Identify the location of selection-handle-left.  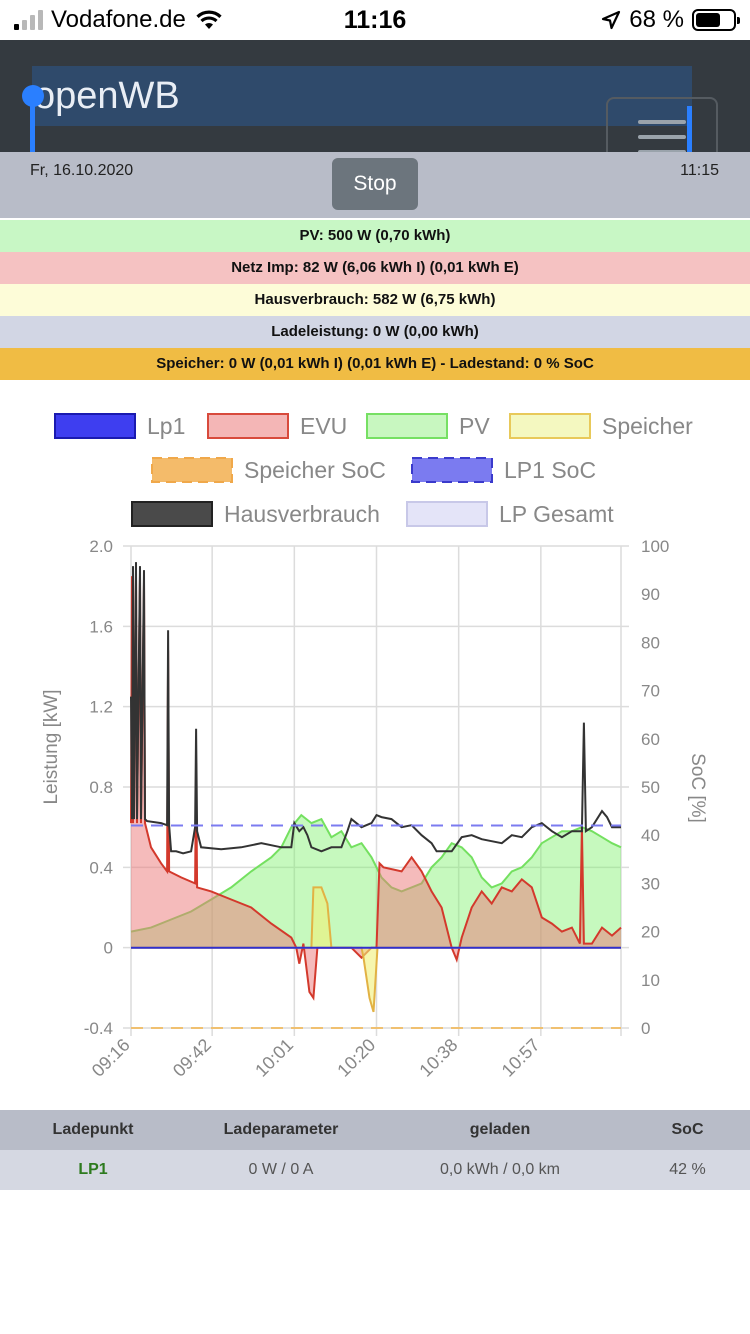
(32, 128).